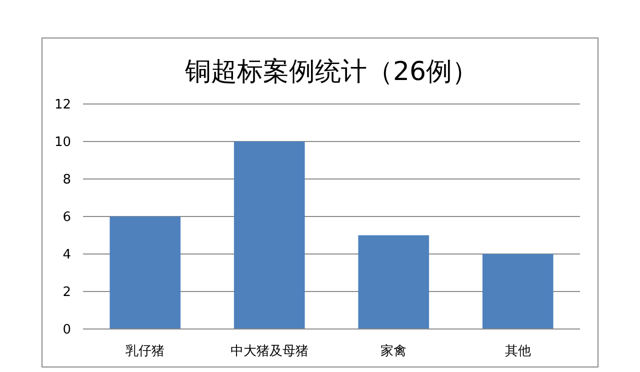 This screenshot has height=372, width=640. I want to click on y-tick-label: 10, so click(62, 142).